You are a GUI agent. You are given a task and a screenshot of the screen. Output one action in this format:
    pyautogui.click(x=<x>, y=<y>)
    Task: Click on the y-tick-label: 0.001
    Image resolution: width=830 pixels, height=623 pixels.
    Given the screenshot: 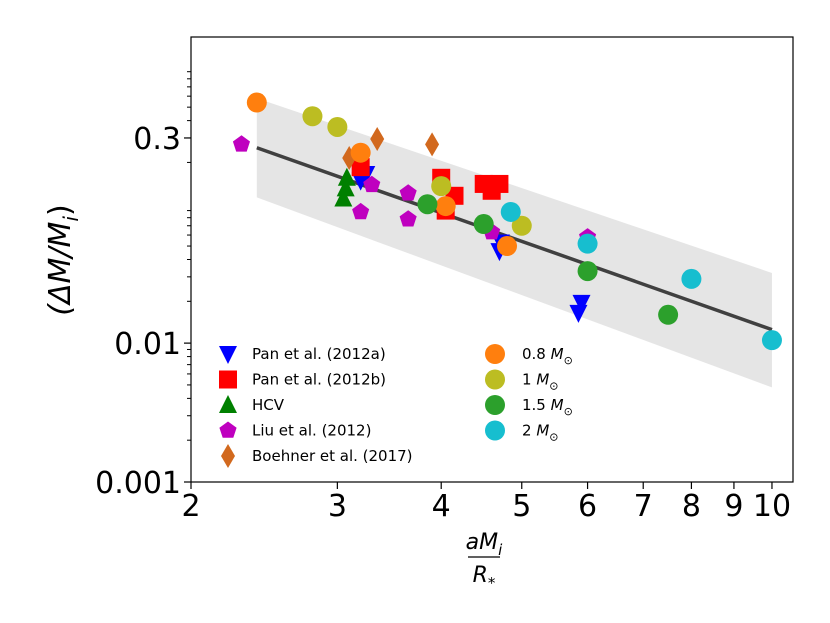 What is the action you would take?
    pyautogui.click(x=138, y=483)
    